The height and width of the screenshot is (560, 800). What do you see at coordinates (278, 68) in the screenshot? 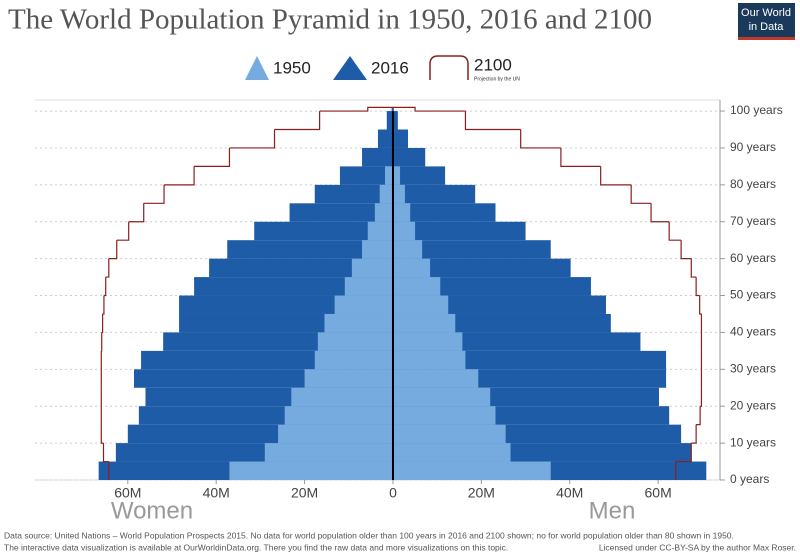
I see `legend-item: 1950` at bounding box center [278, 68].